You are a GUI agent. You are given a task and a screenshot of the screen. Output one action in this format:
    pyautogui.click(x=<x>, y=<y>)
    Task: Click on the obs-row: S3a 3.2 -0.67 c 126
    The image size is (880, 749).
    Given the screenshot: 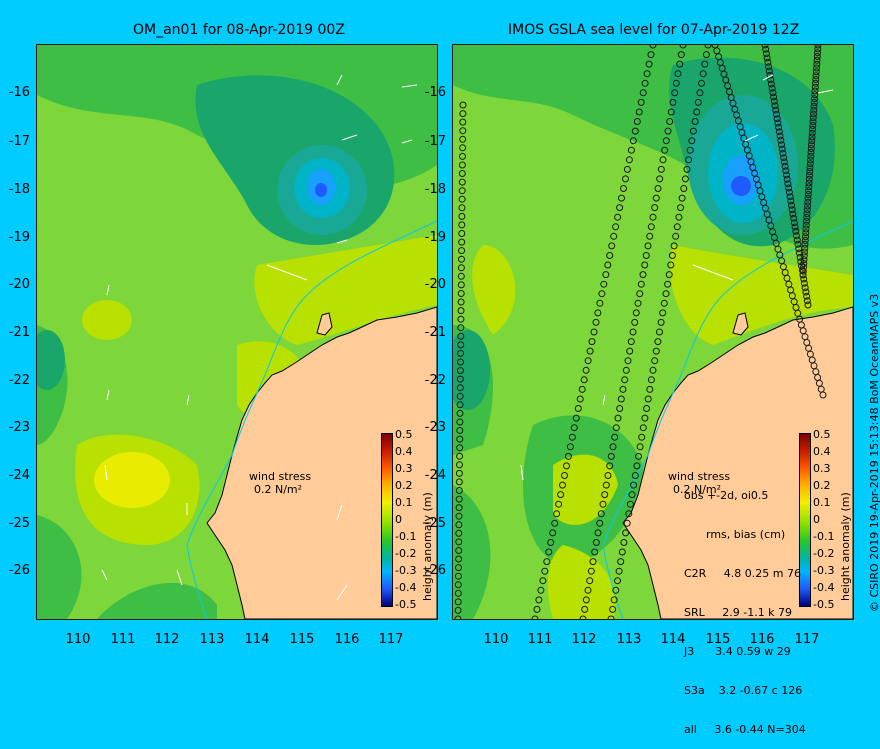 What is the action you would take?
    pyautogui.click(x=743, y=690)
    